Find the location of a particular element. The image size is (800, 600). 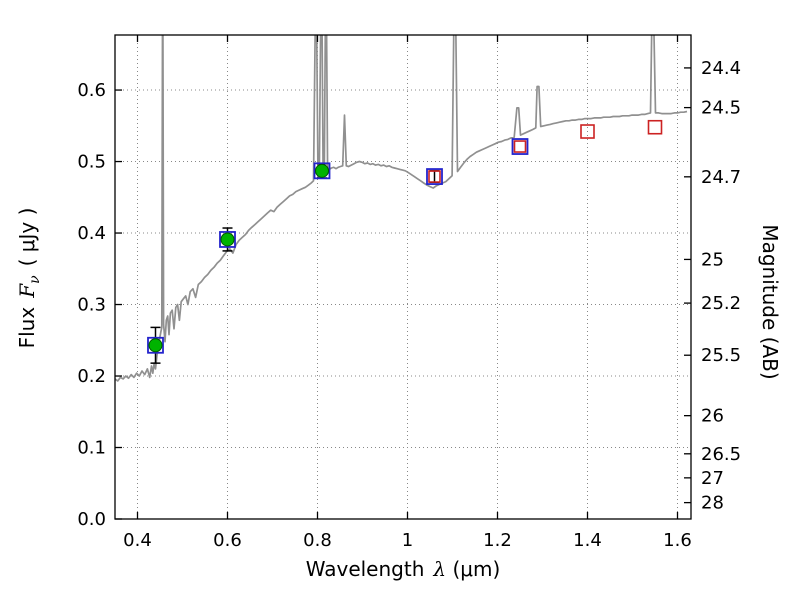

x-axis-label: Wavelength λ (μm) is located at coordinates (403, 569).